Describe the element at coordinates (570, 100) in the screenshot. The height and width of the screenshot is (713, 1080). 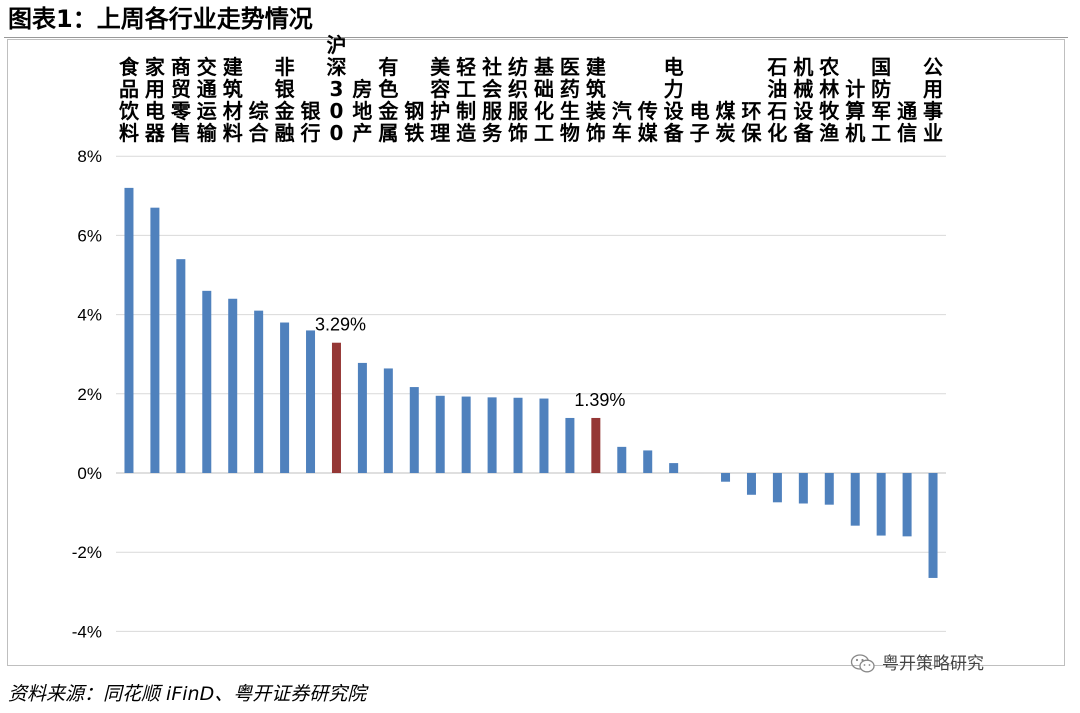
I see `x-category-label: 医药生物` at that location.